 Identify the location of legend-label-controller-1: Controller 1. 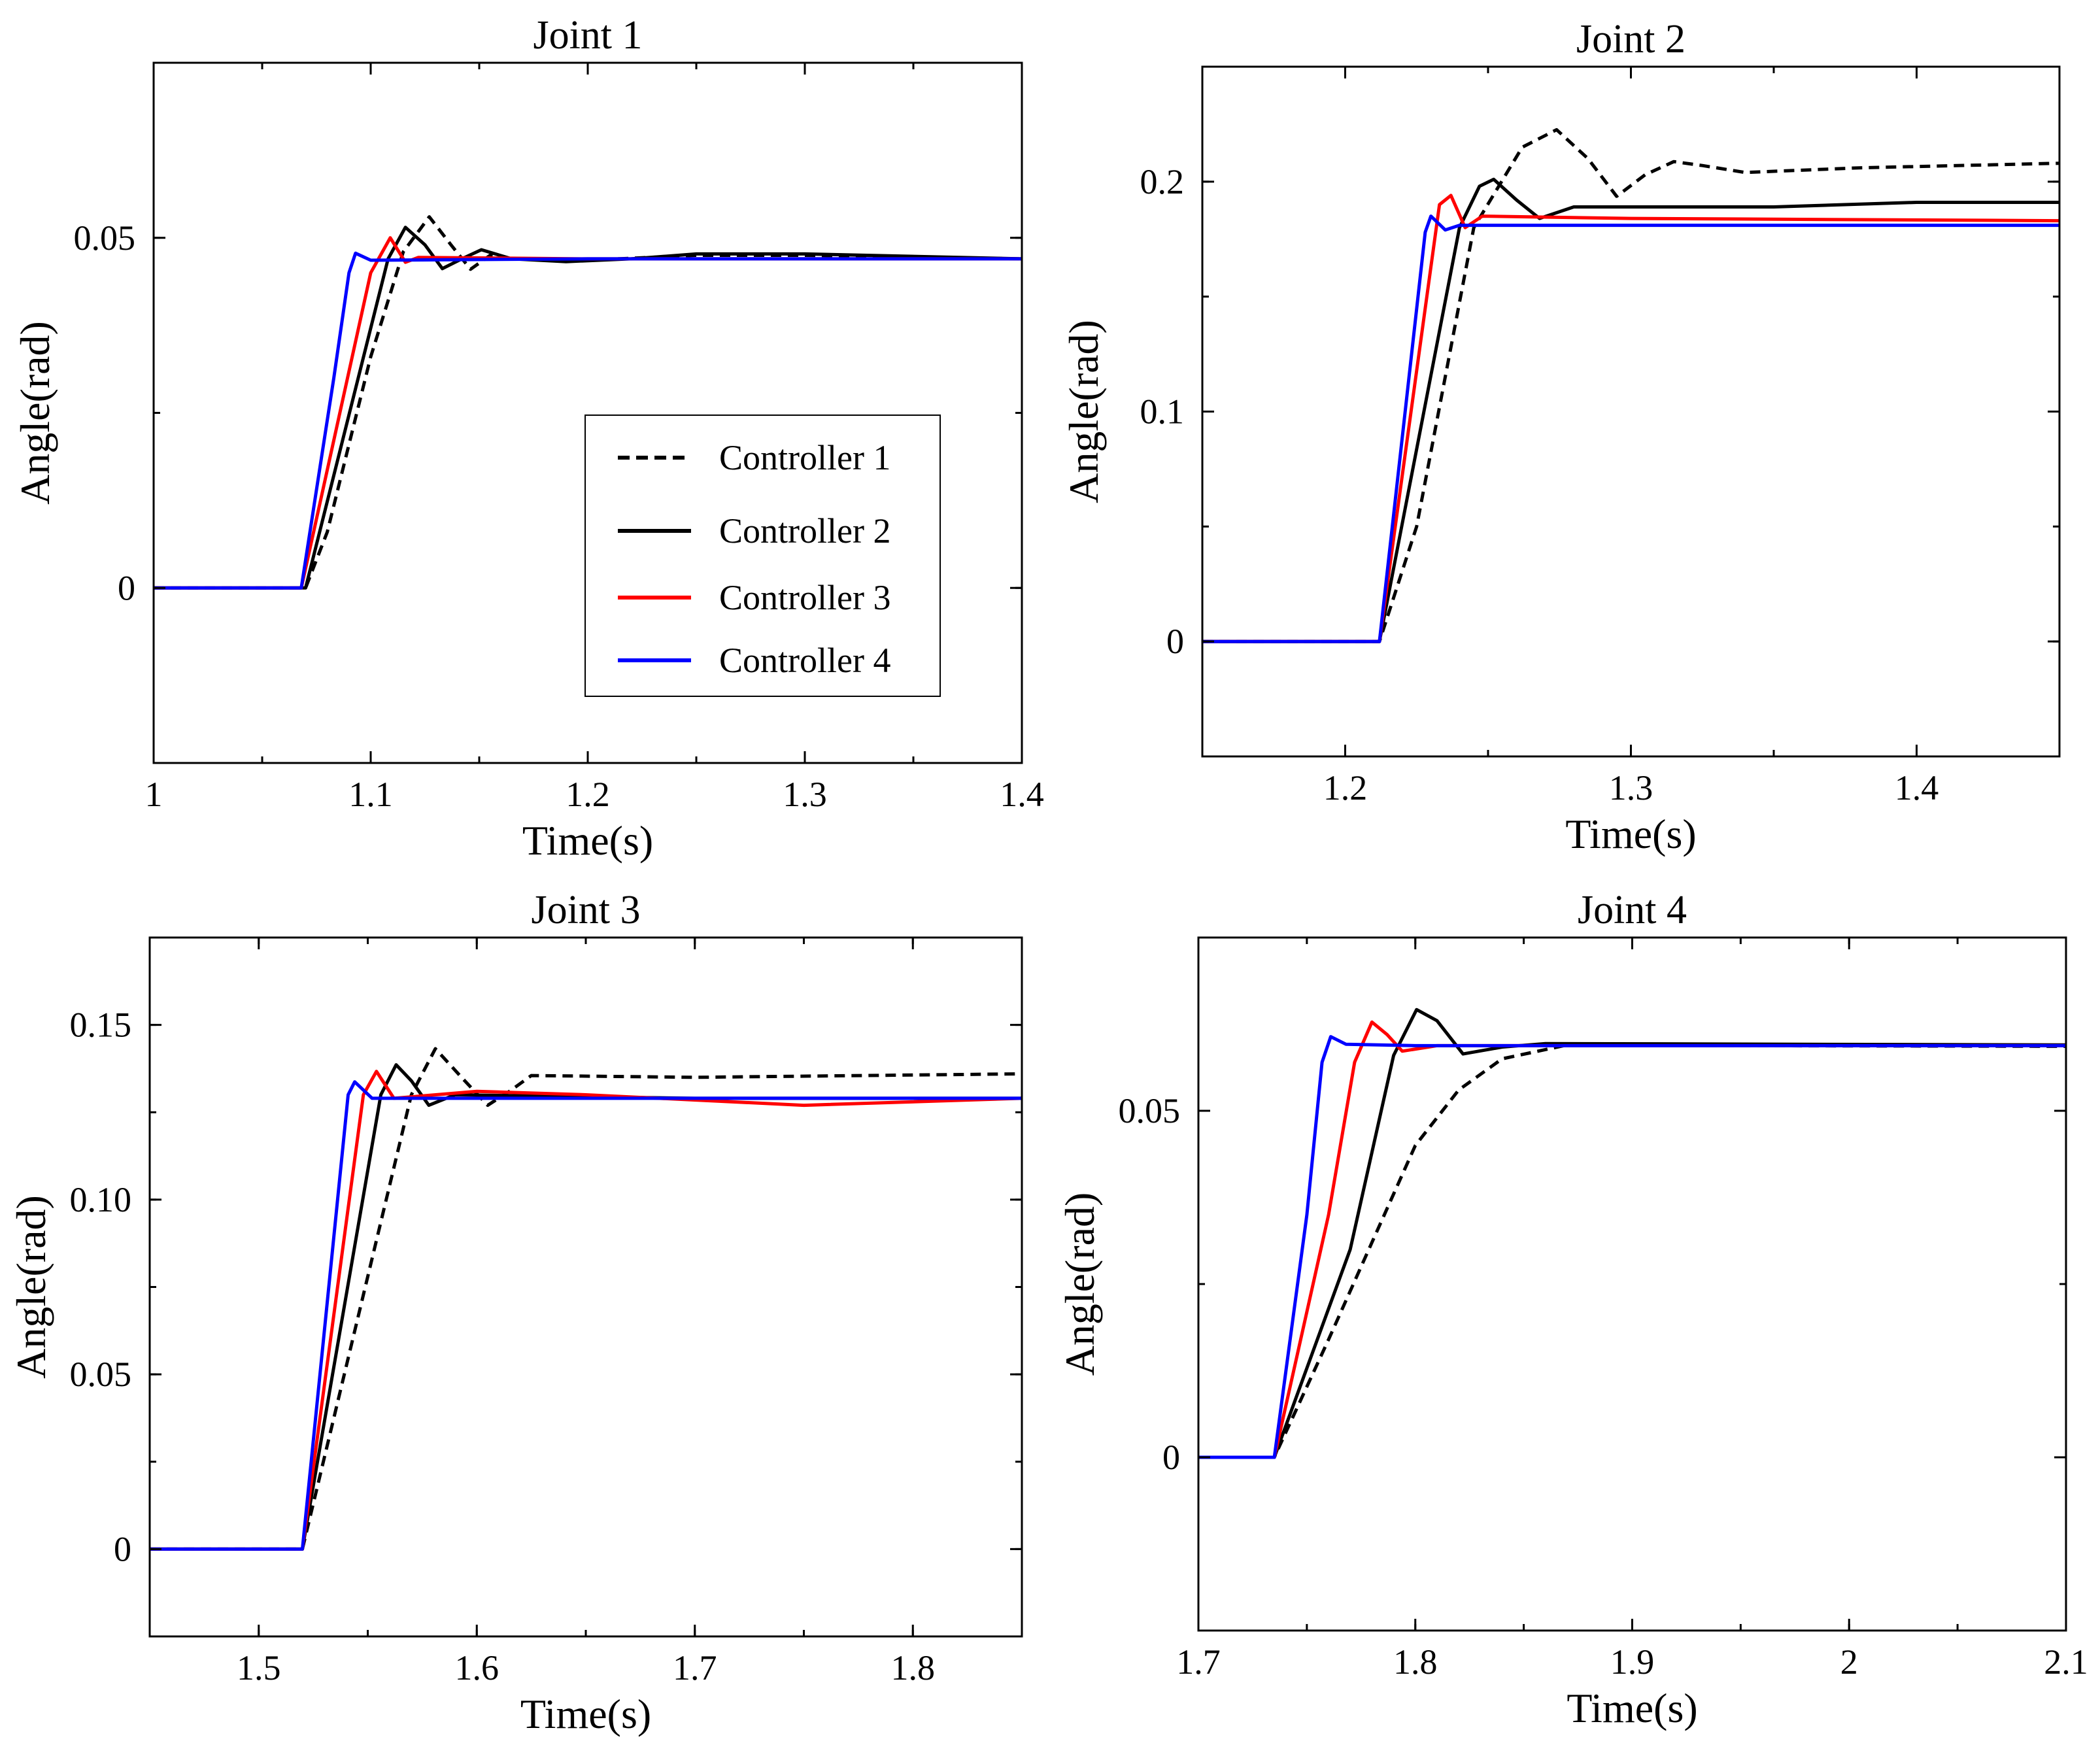
(804, 458).